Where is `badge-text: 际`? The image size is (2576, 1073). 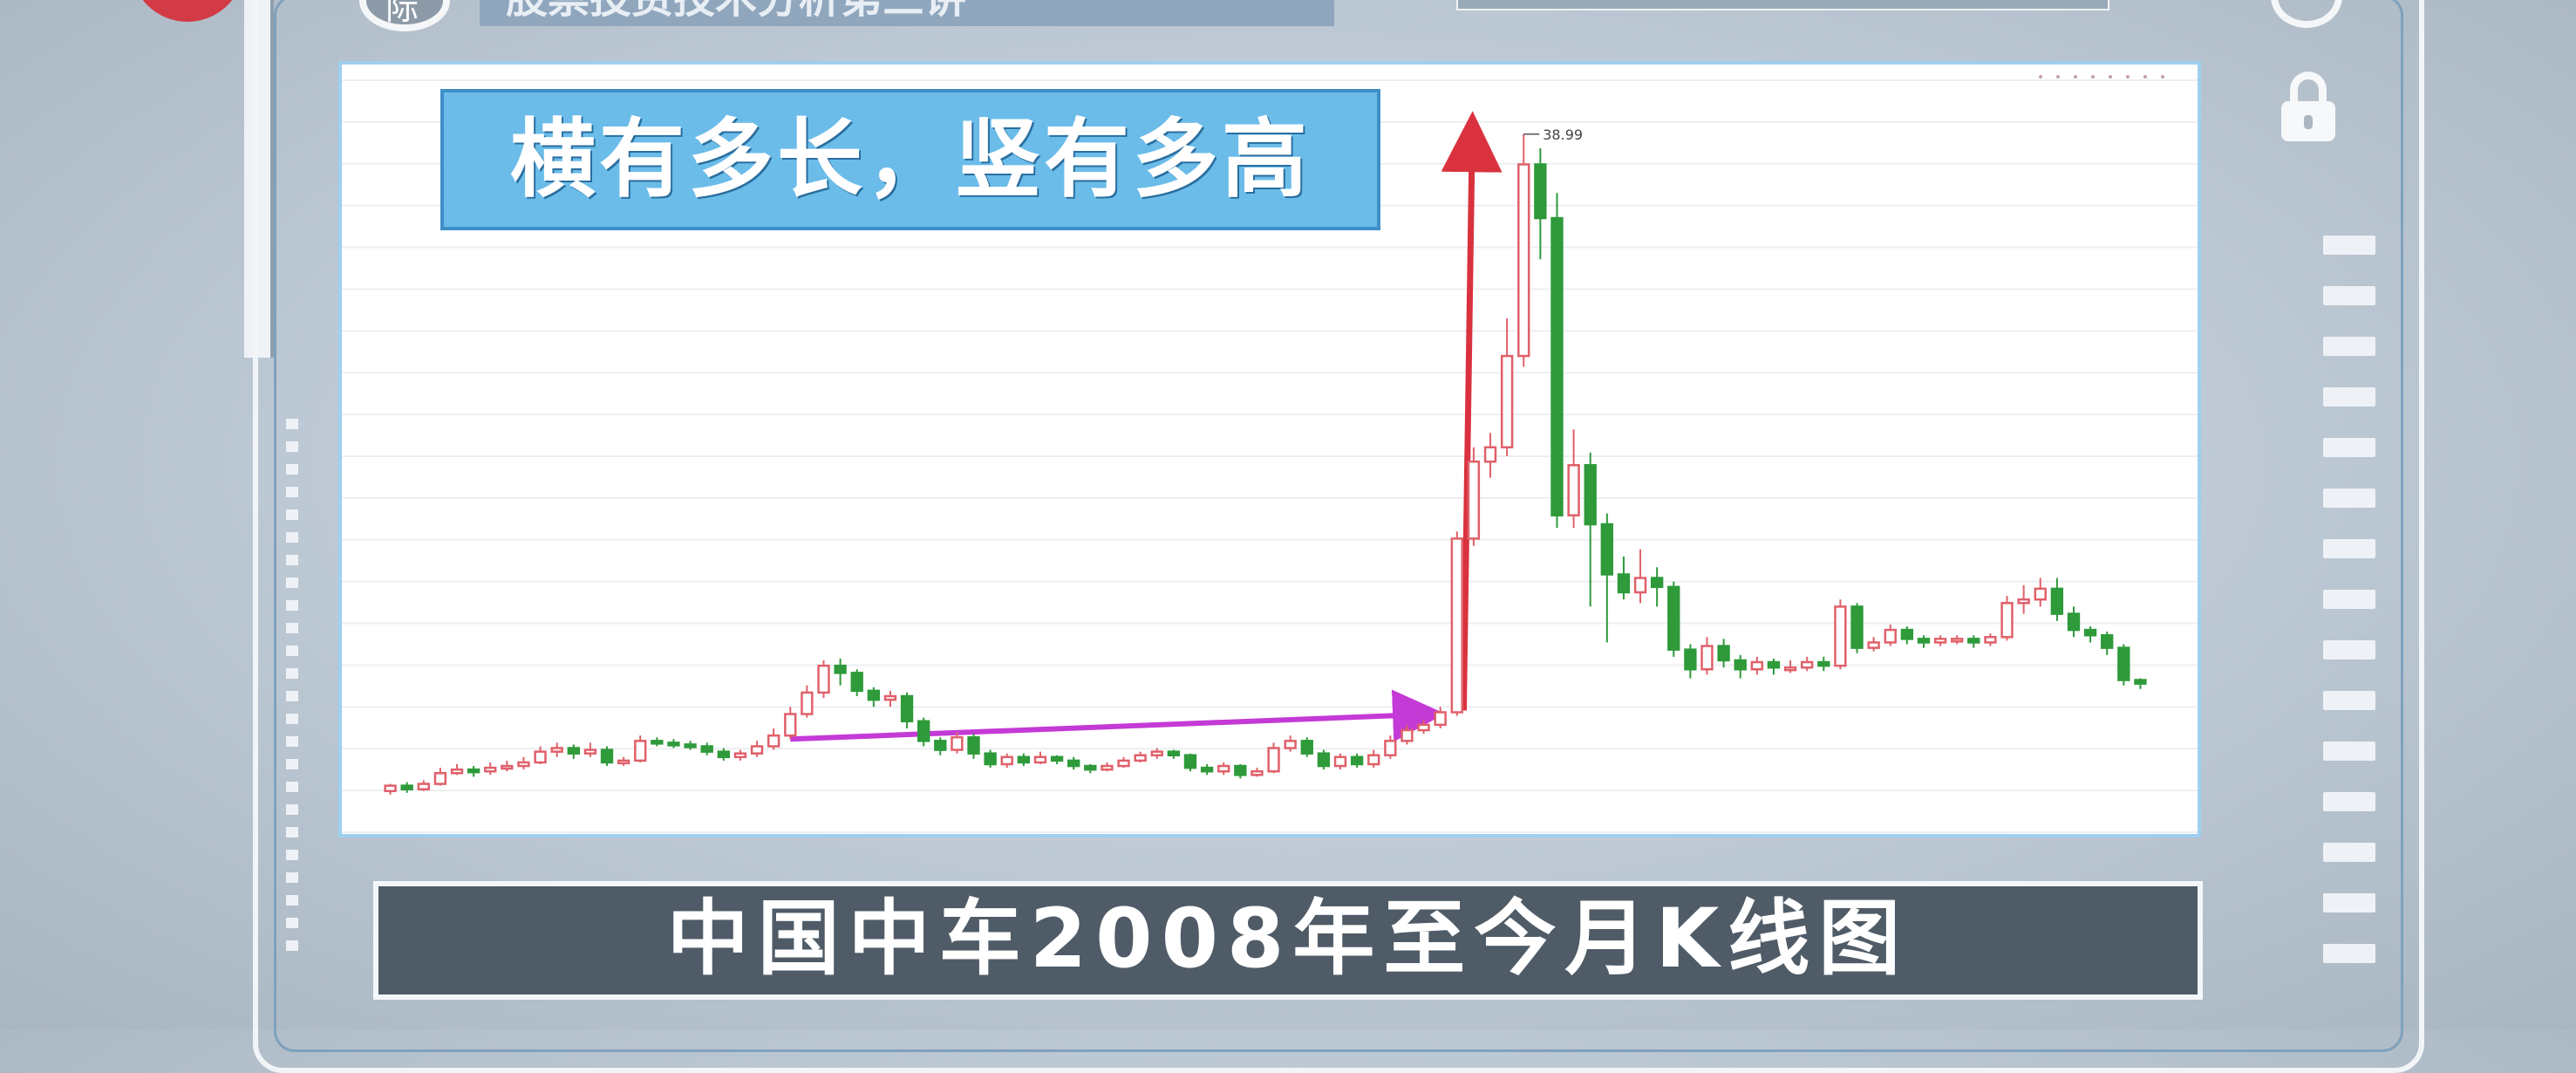
badge-text: 际 is located at coordinates (402, 13).